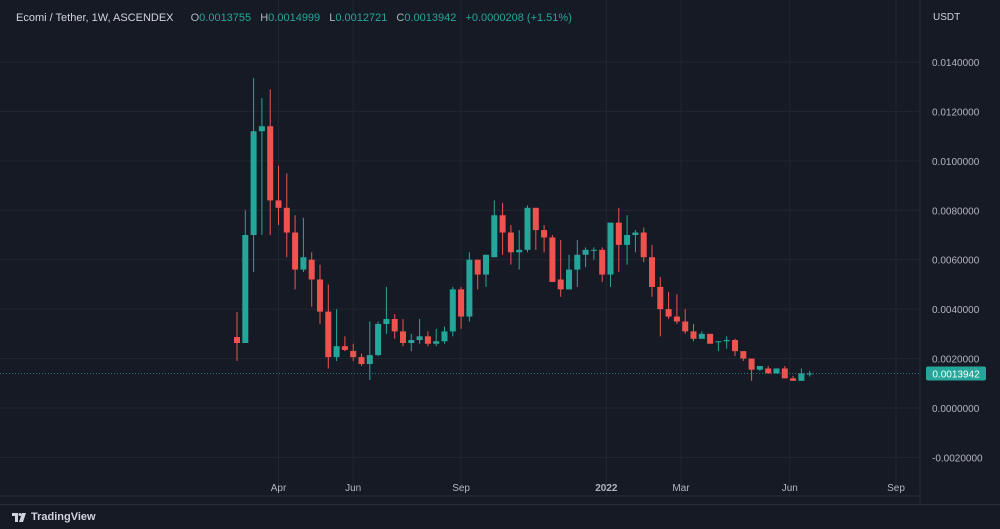  I want to click on y-tick-label: 0.0120000, so click(956, 112).